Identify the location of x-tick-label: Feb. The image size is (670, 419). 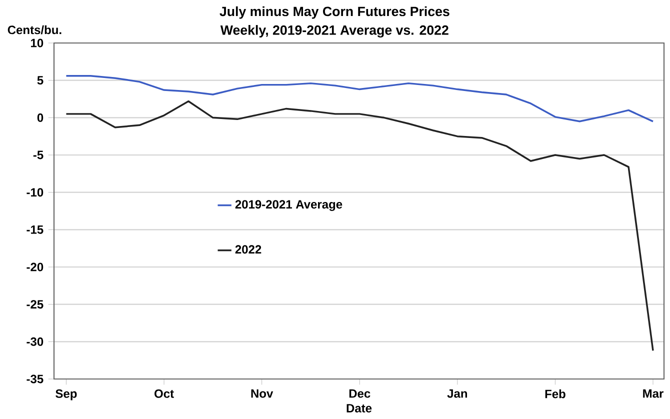
(555, 393).